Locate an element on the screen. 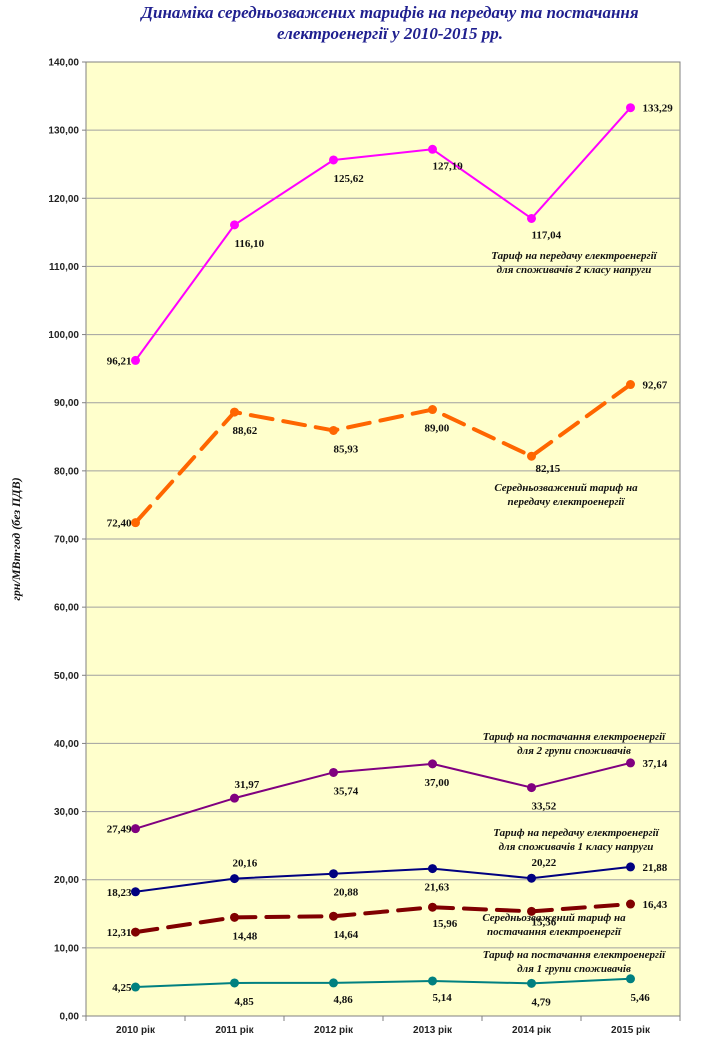 This screenshot has height=1061, width=702. data-label: 37,14 is located at coordinates (655, 764).